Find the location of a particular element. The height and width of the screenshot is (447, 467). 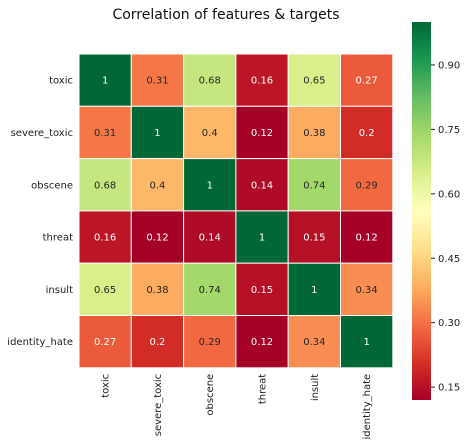

row-label-toxic: toxic is located at coordinates (61, 81).